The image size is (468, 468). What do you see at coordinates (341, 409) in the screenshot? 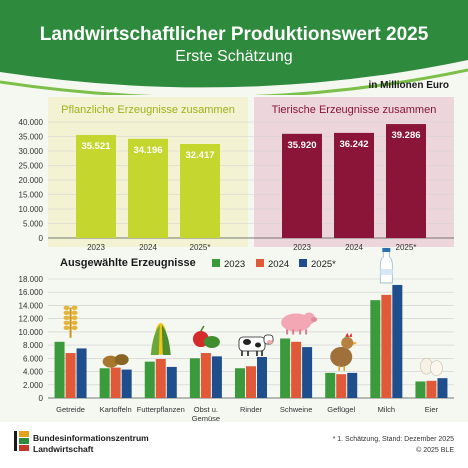
I see `bottom-x-tick-label: Geflügel` at bounding box center [341, 409].